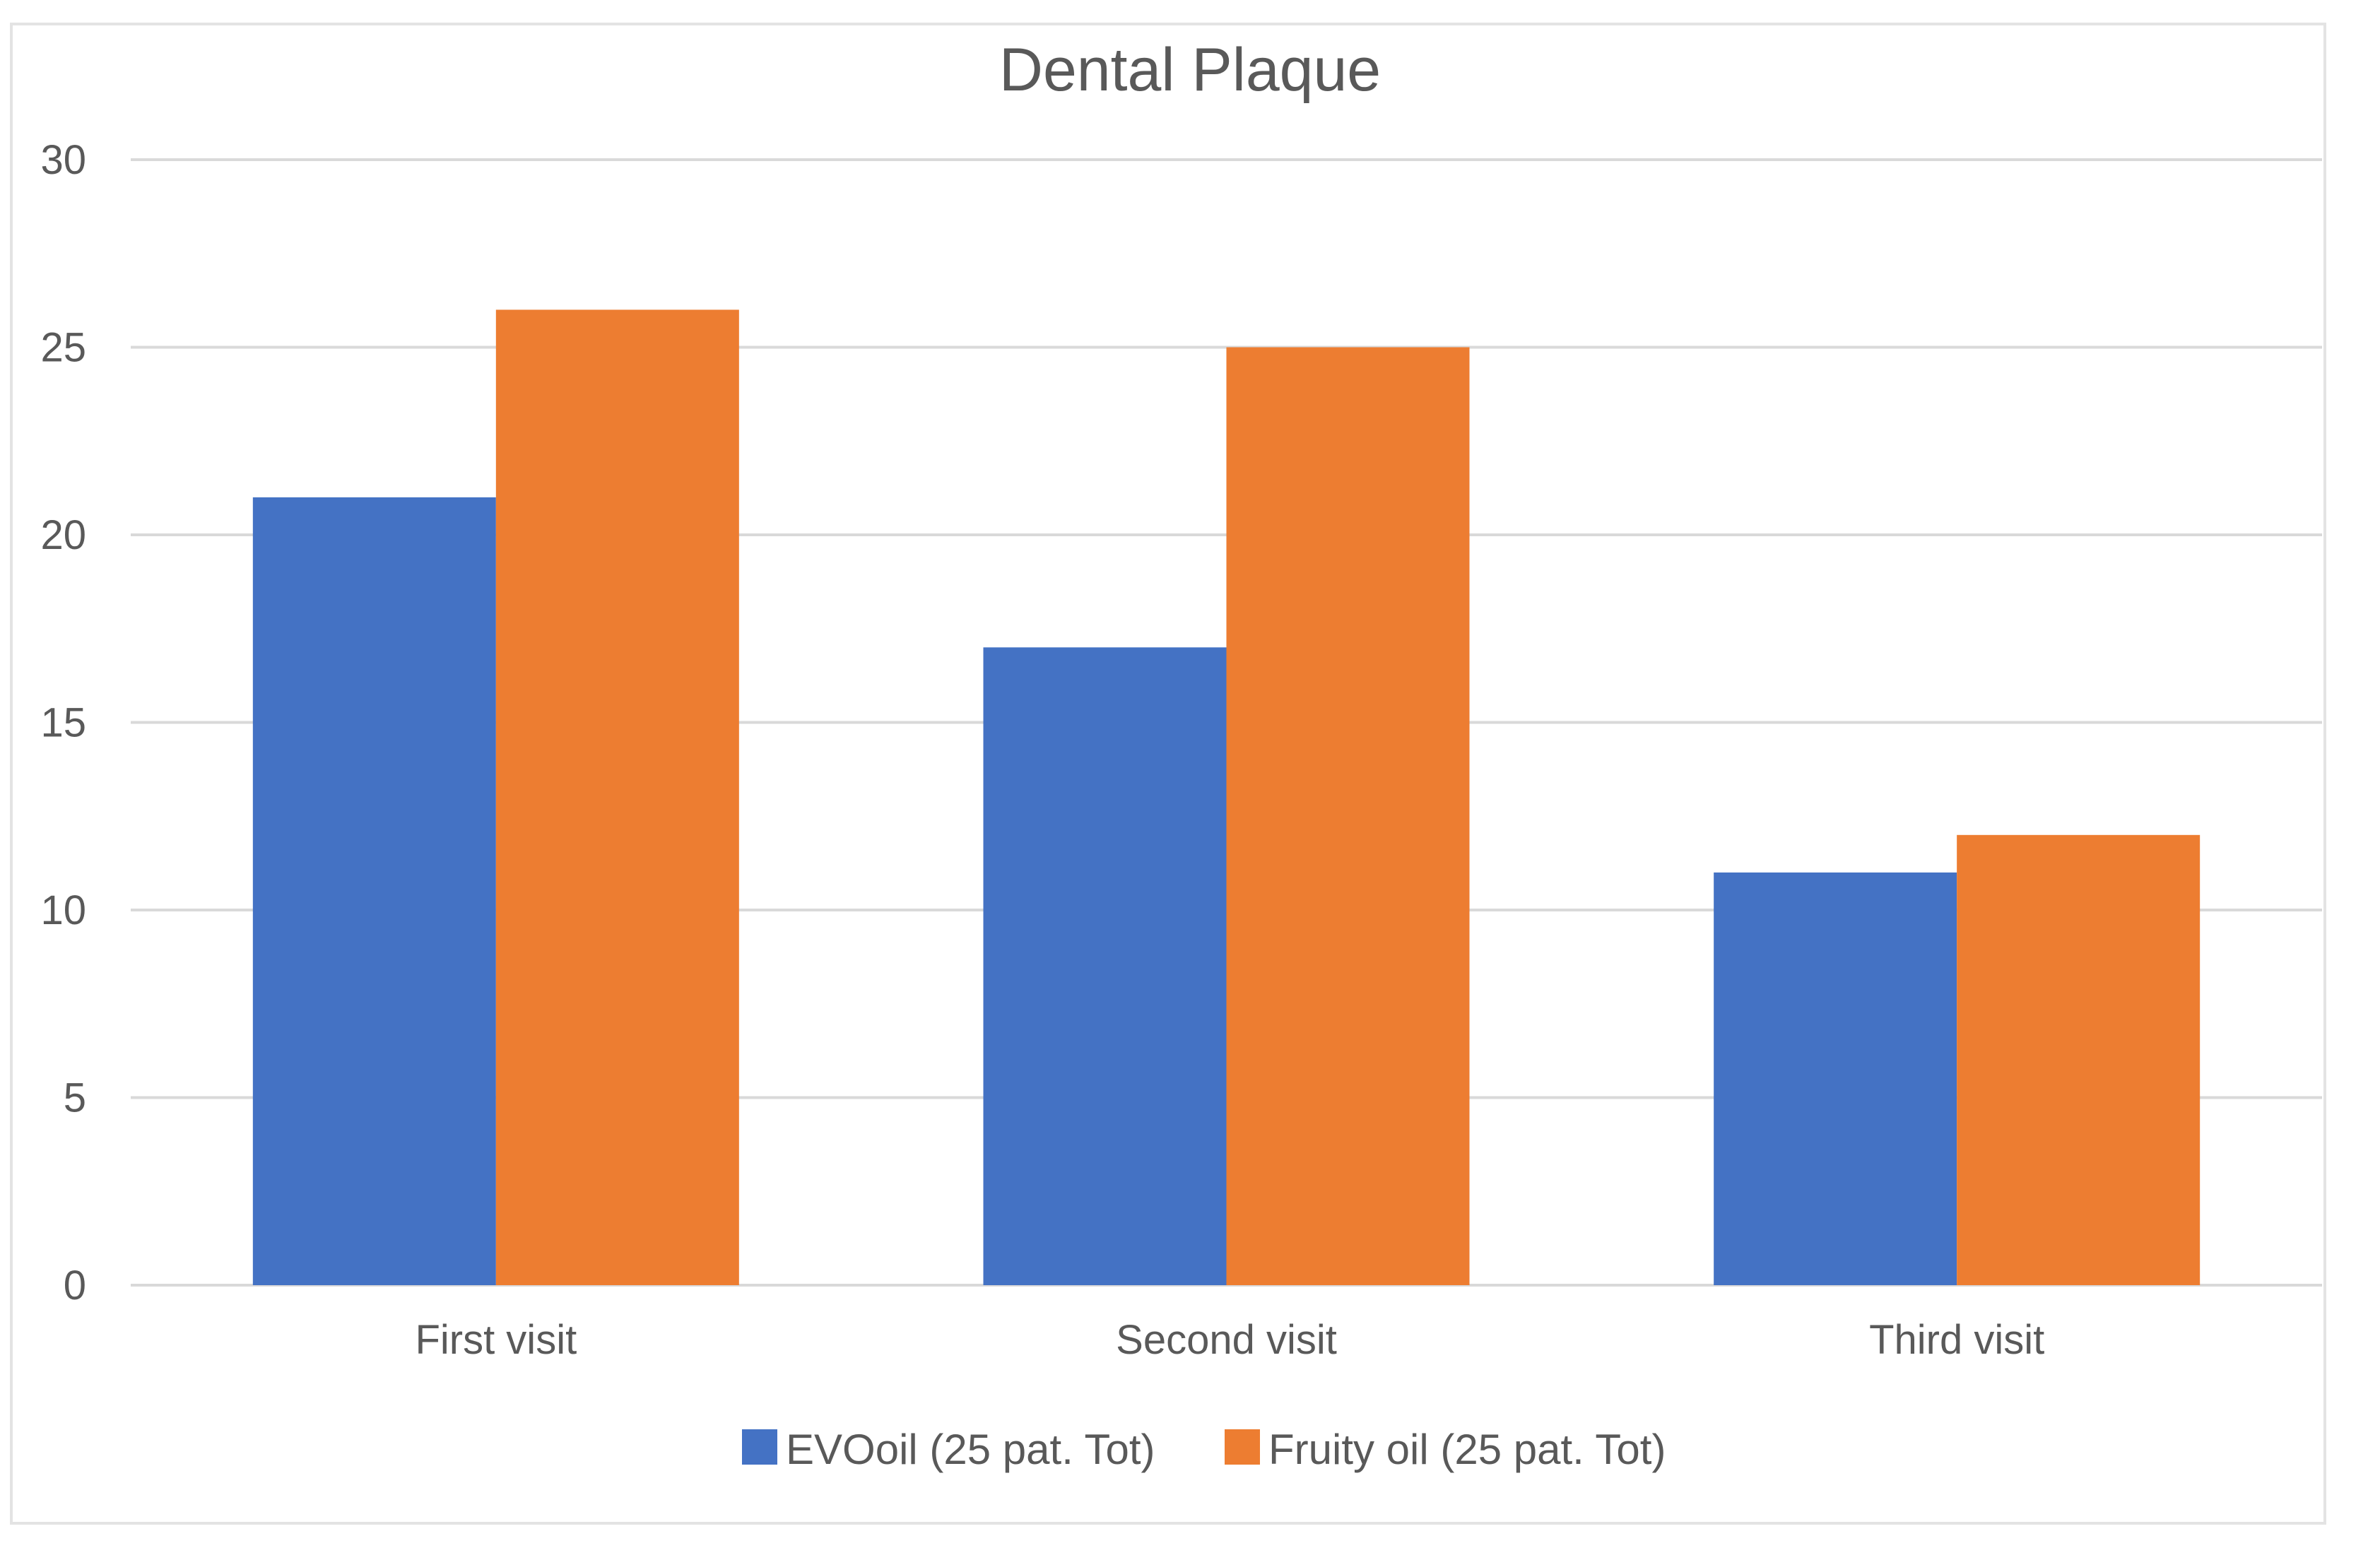 The height and width of the screenshot is (1560, 2380). I want to click on legend-item-evooil: EVOoil (25 pat. Tot), so click(948, 1449).